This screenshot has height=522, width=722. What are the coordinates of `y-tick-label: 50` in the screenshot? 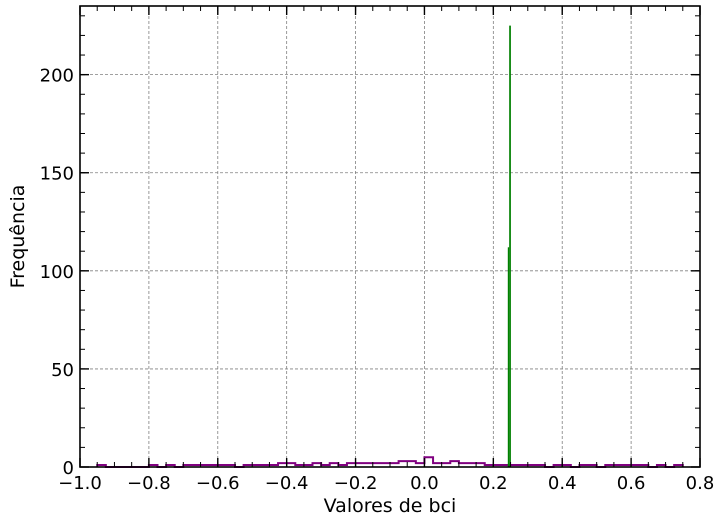 It's located at (62, 370).